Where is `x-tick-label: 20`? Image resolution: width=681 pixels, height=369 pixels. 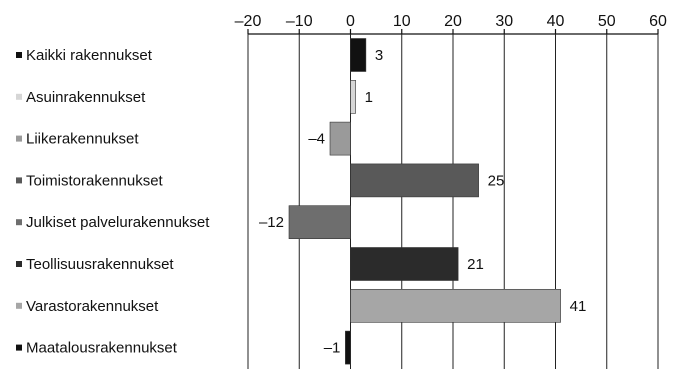
x-tick-label: 20 is located at coordinates (453, 21).